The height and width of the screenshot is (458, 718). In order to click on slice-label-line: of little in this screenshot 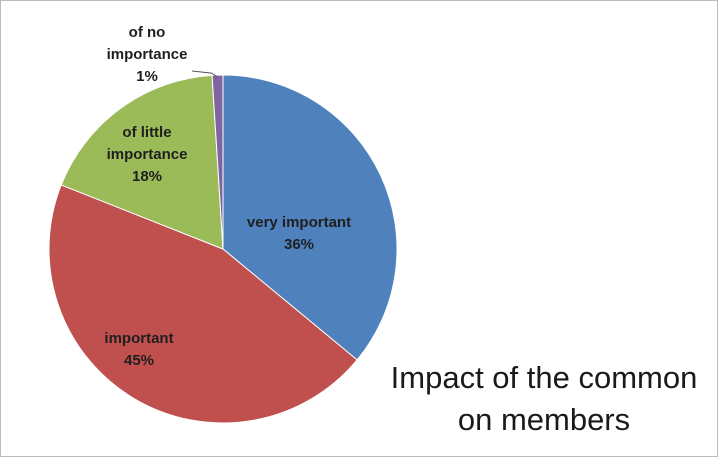, I will do `click(146, 132)`.